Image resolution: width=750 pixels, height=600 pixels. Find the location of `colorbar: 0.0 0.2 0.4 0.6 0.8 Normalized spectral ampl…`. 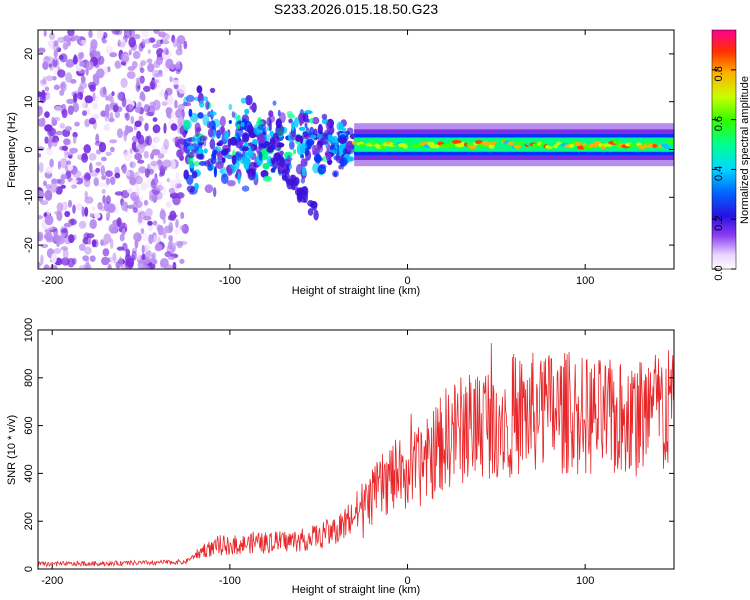

colorbar: 0.0 0.2 0.4 0.6 0.8 Normalized spectral ampl… is located at coordinates (730, 155).